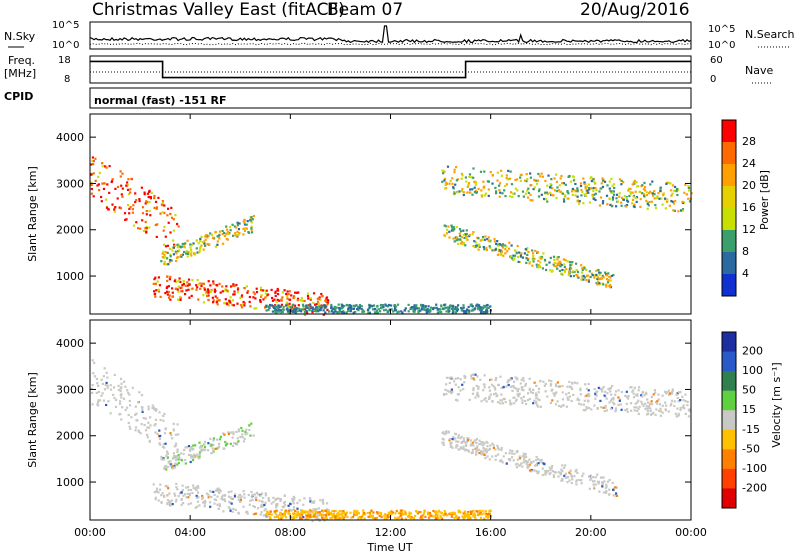 The width and height of the screenshot is (800, 554). What do you see at coordinates (770, 34) in the screenshot?
I see `noise-right-label: N.Search` at bounding box center [770, 34].